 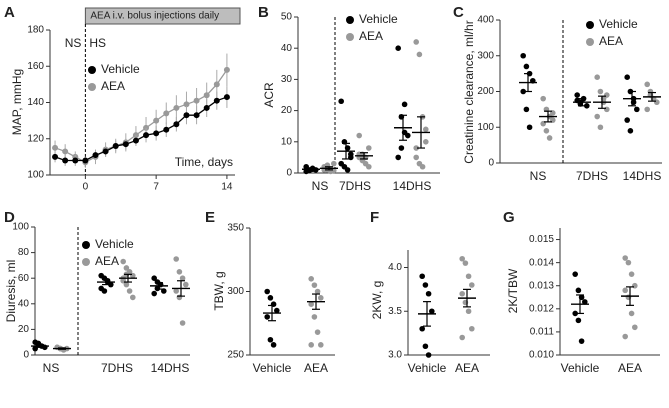 What do you see at coordinates (485, 91) in the screenshot?
I see `y-tick-label: 200` at bounding box center [485, 91].